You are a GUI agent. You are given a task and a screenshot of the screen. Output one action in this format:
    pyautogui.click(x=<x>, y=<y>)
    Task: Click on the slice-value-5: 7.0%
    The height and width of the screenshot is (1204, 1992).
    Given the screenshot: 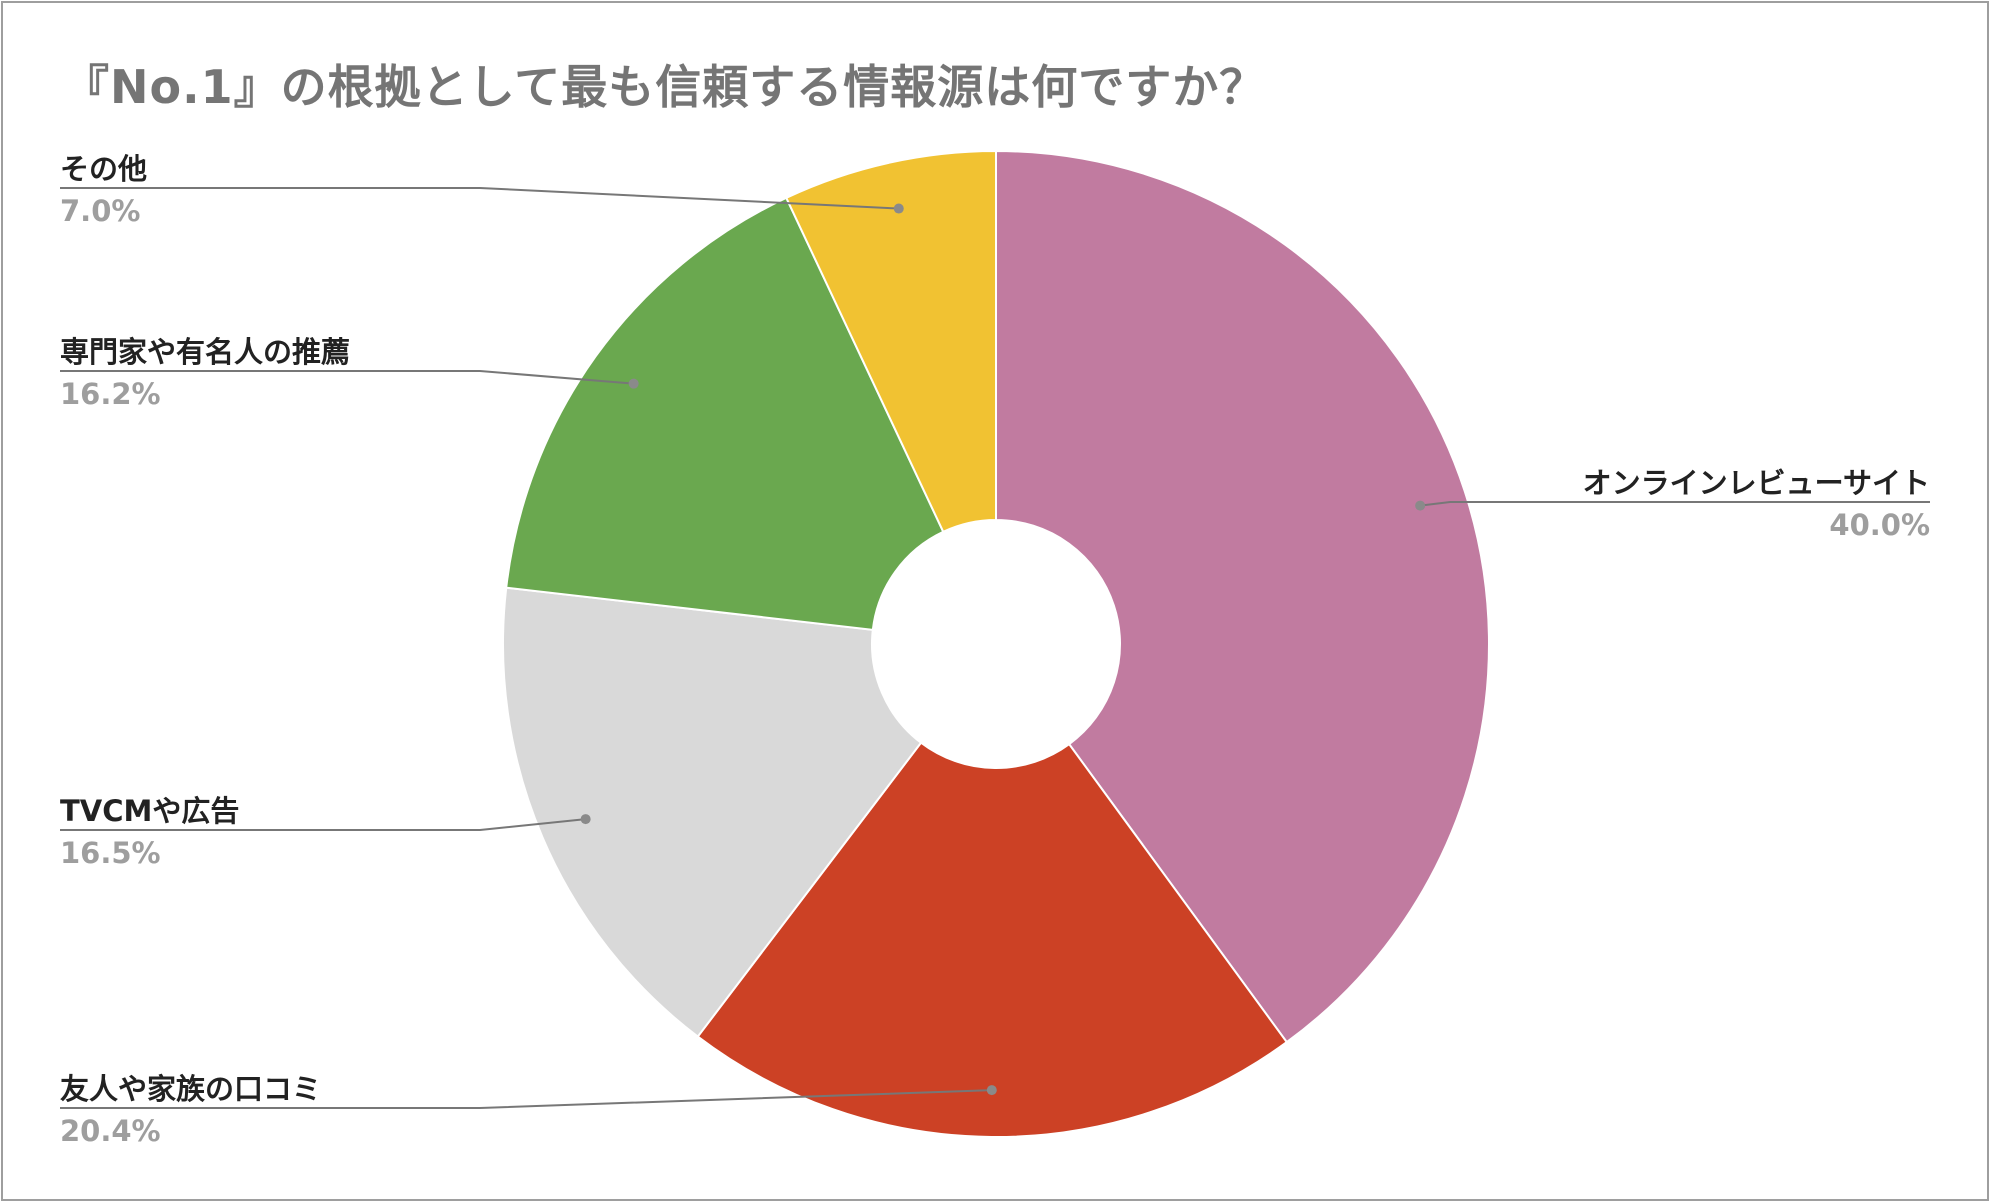 What is the action you would take?
    pyautogui.click(x=100, y=211)
    